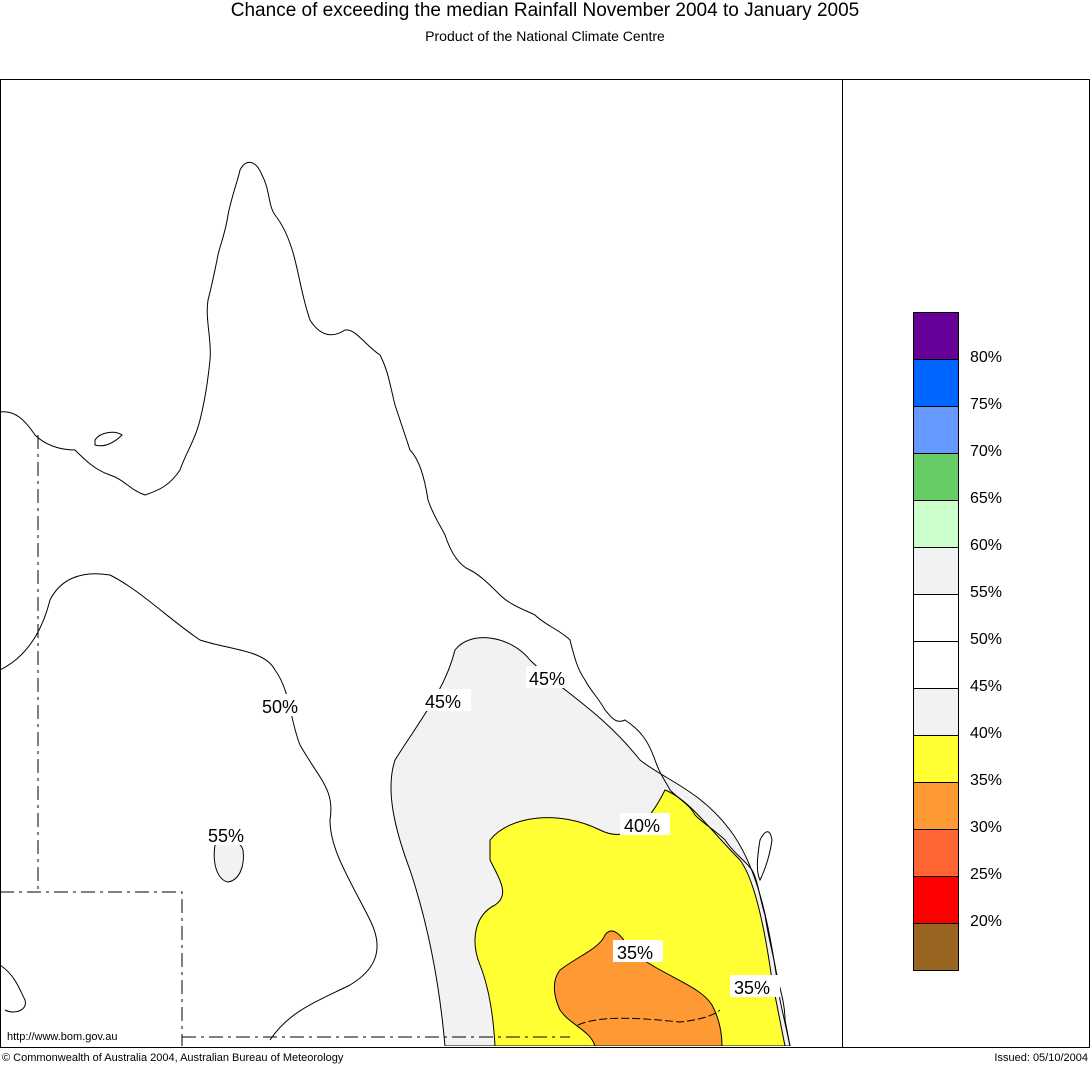 The width and height of the screenshot is (1090, 1066). I want to click on label-bg-45a, so click(446, 700).